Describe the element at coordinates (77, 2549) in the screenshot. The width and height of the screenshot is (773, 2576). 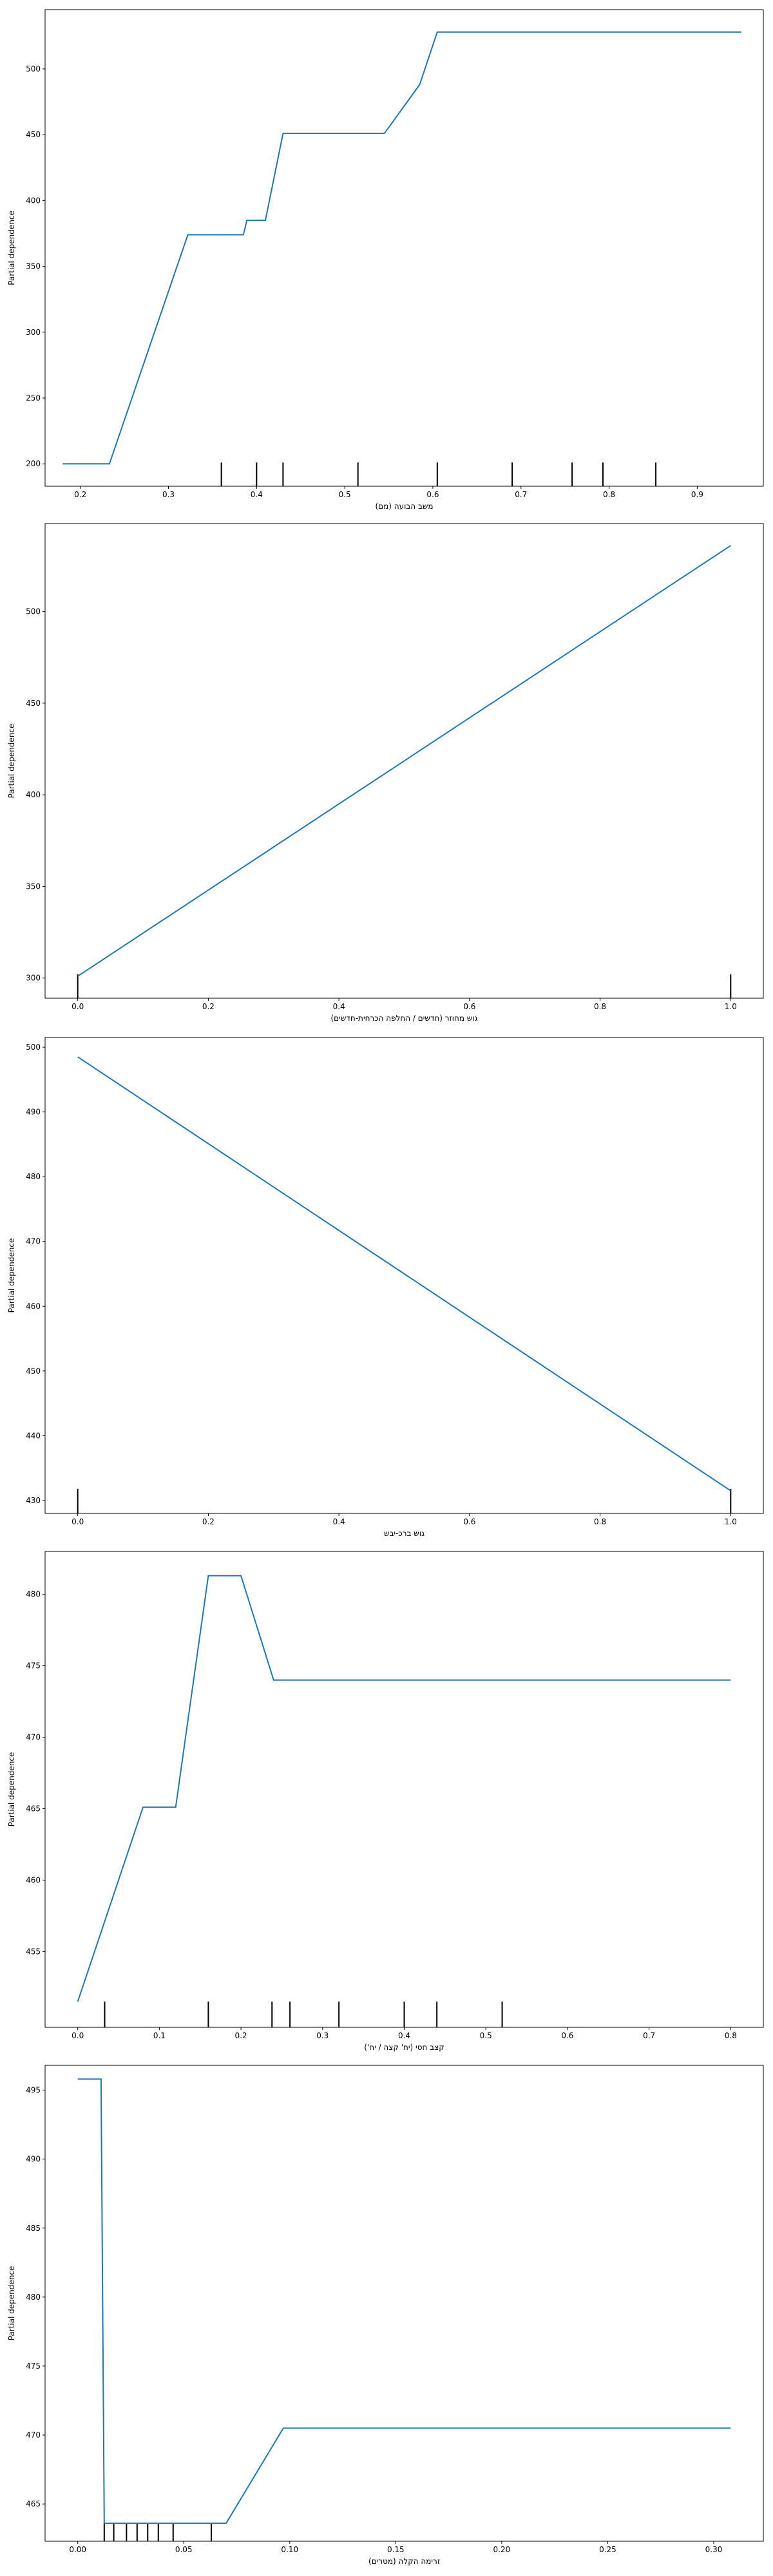
I see `x-tick-label: 0.00` at that location.